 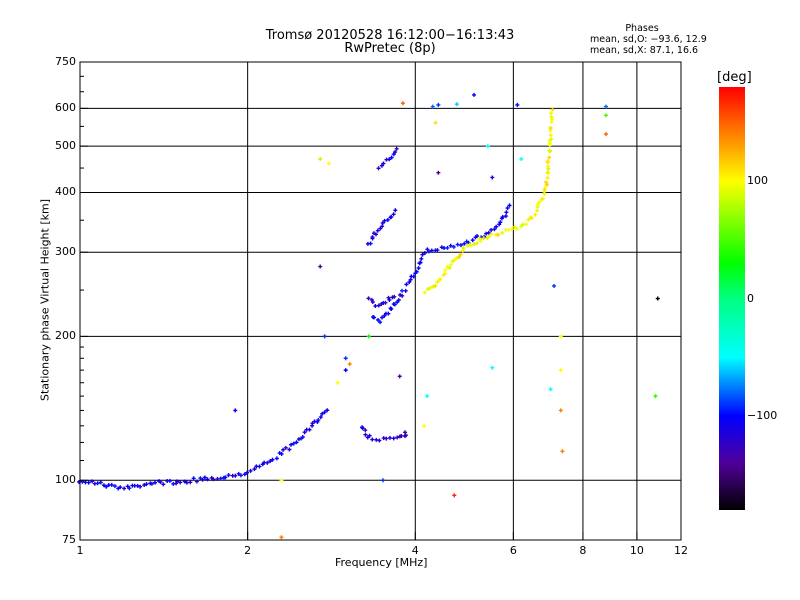 What do you see at coordinates (762, 415) in the screenshot?
I see `colorbar-tick-label: −100` at bounding box center [762, 415].